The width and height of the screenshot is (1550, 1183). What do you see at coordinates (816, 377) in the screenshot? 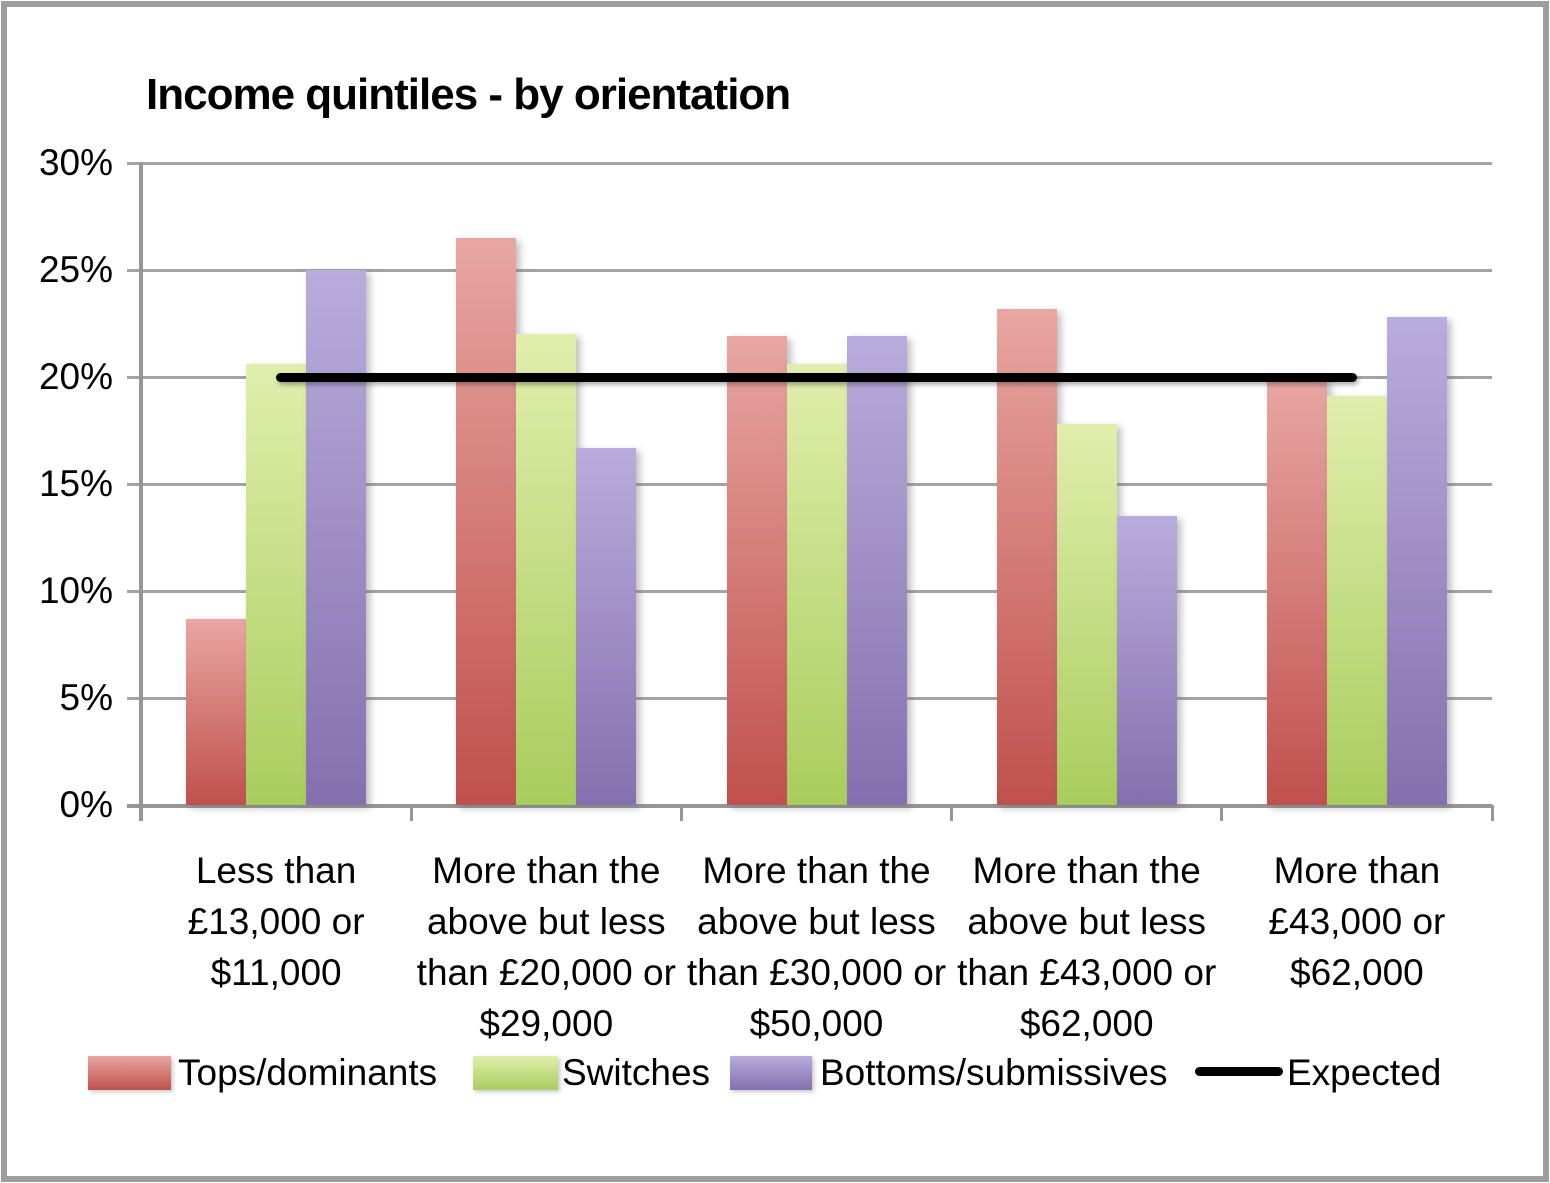
I see `expected-line` at bounding box center [816, 377].